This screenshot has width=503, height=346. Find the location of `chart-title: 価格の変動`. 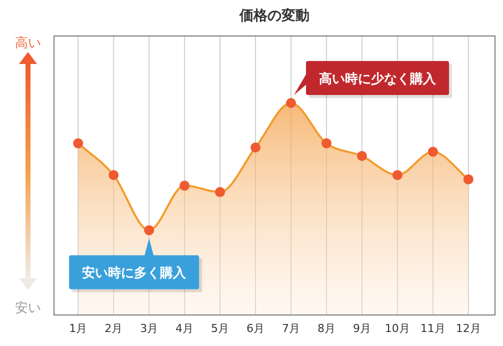

chart-title: 価格の変動 is located at coordinates (274, 15).